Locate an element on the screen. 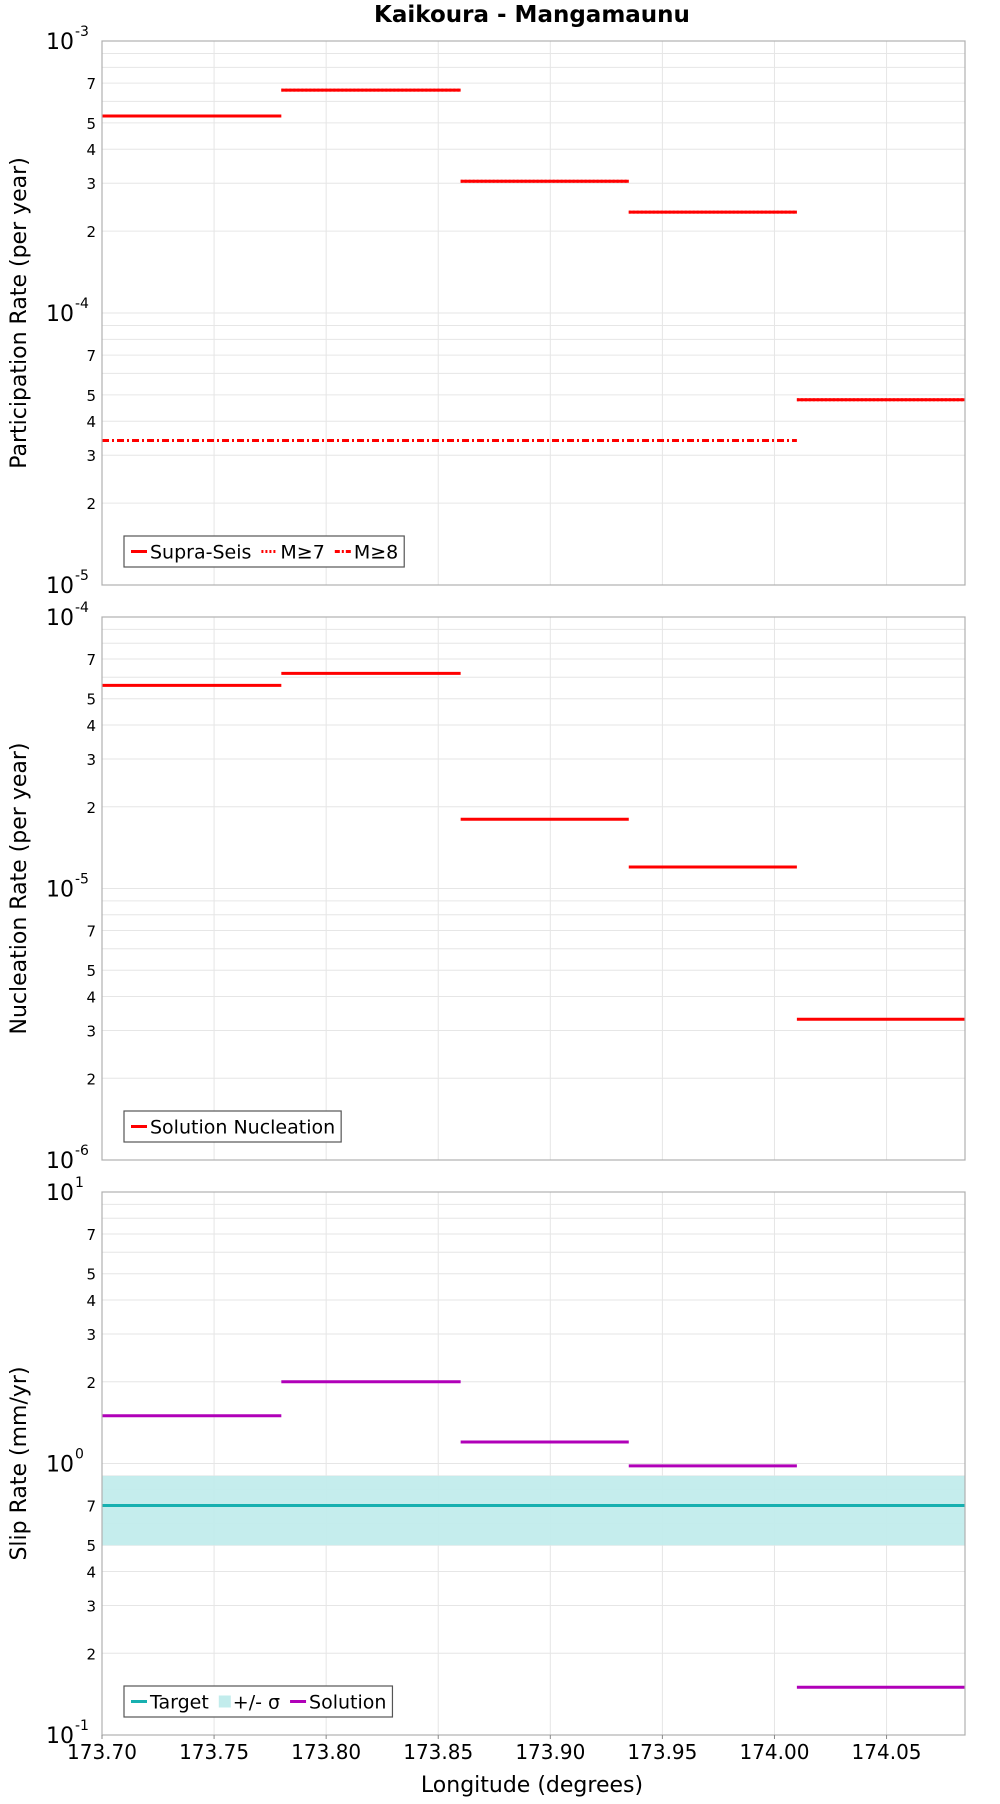 The height and width of the screenshot is (1804, 1000). legend-label: Solution Nucleation is located at coordinates (242, 1128).